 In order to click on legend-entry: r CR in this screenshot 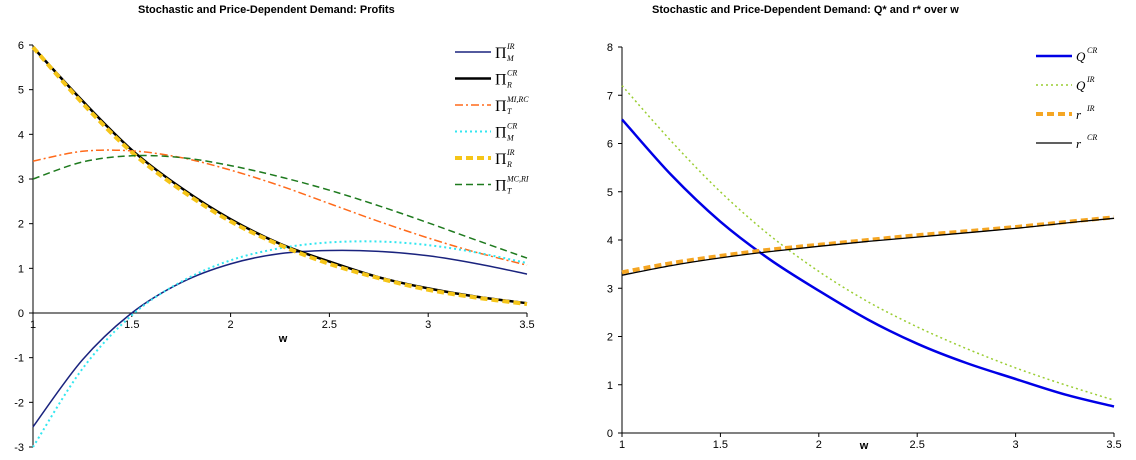, I will do `click(1086, 142)`.